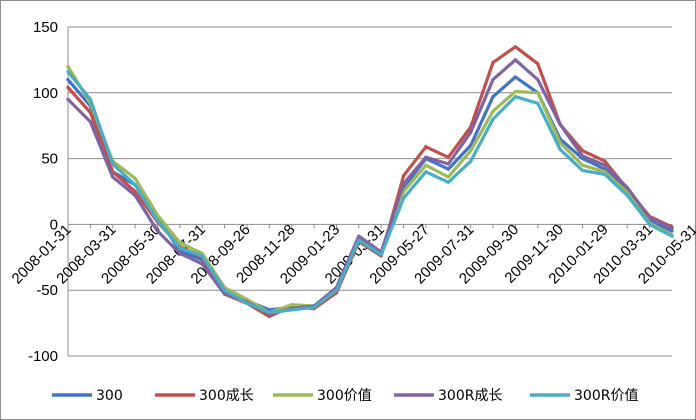  What do you see at coordinates (45, 27) in the screenshot?
I see `y-tick-label: 150` at bounding box center [45, 27].